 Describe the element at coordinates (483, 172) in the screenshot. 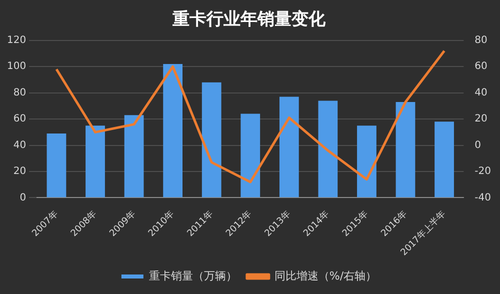

I see `y2-tick-label: -20` at that location.